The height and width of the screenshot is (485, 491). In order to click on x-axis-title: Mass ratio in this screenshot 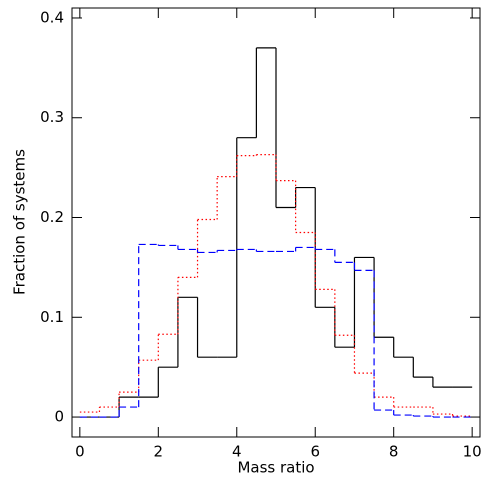, I will do `click(275, 468)`.